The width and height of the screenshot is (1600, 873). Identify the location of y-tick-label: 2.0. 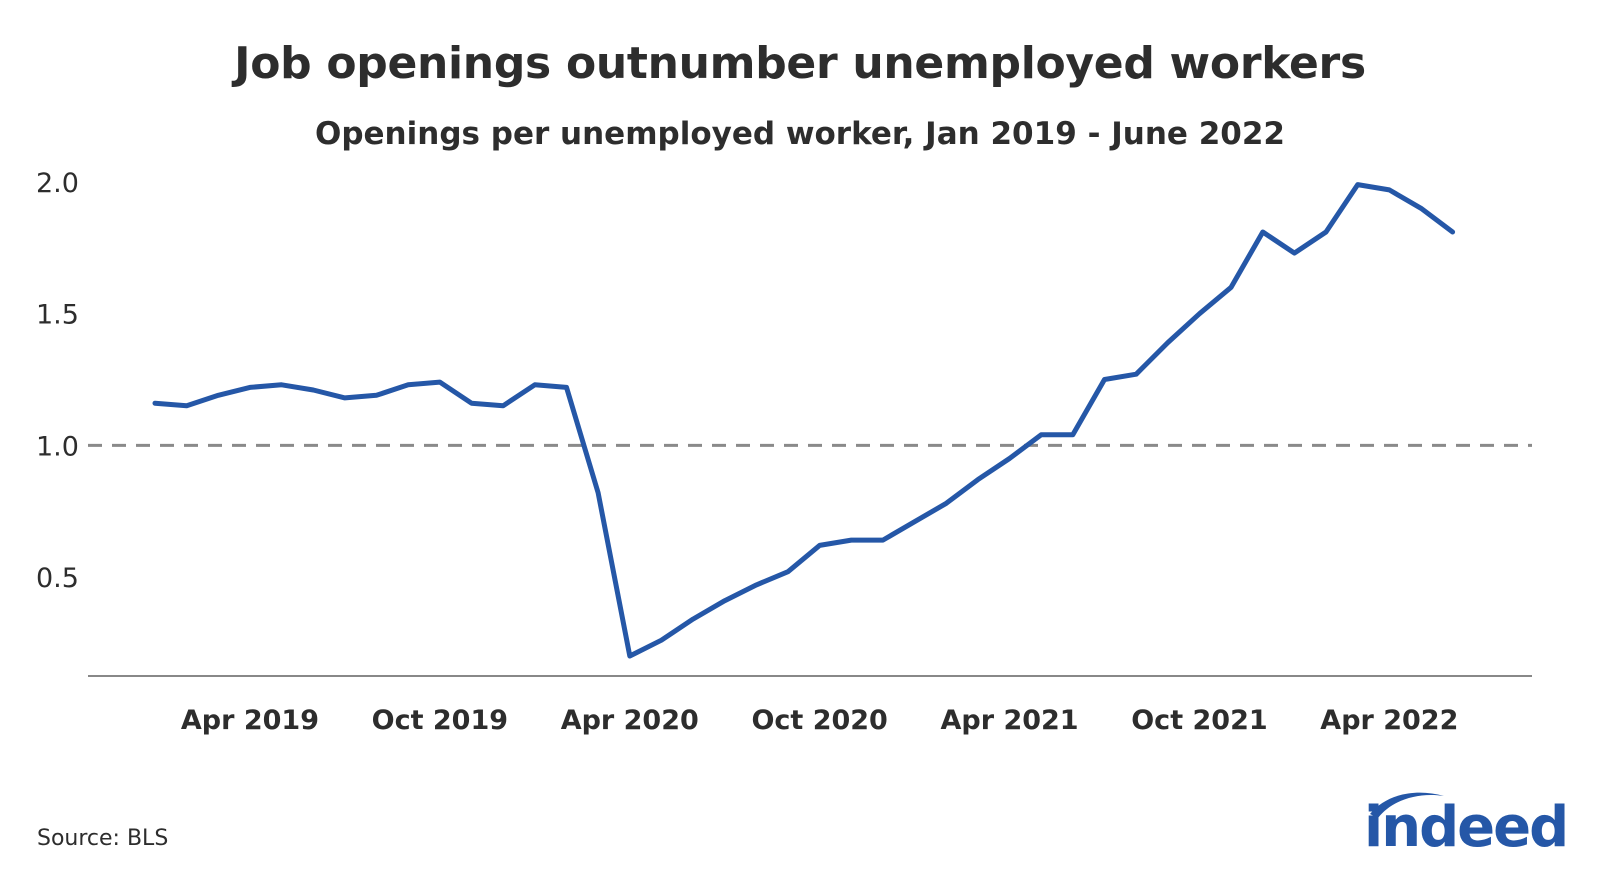
(57, 183).